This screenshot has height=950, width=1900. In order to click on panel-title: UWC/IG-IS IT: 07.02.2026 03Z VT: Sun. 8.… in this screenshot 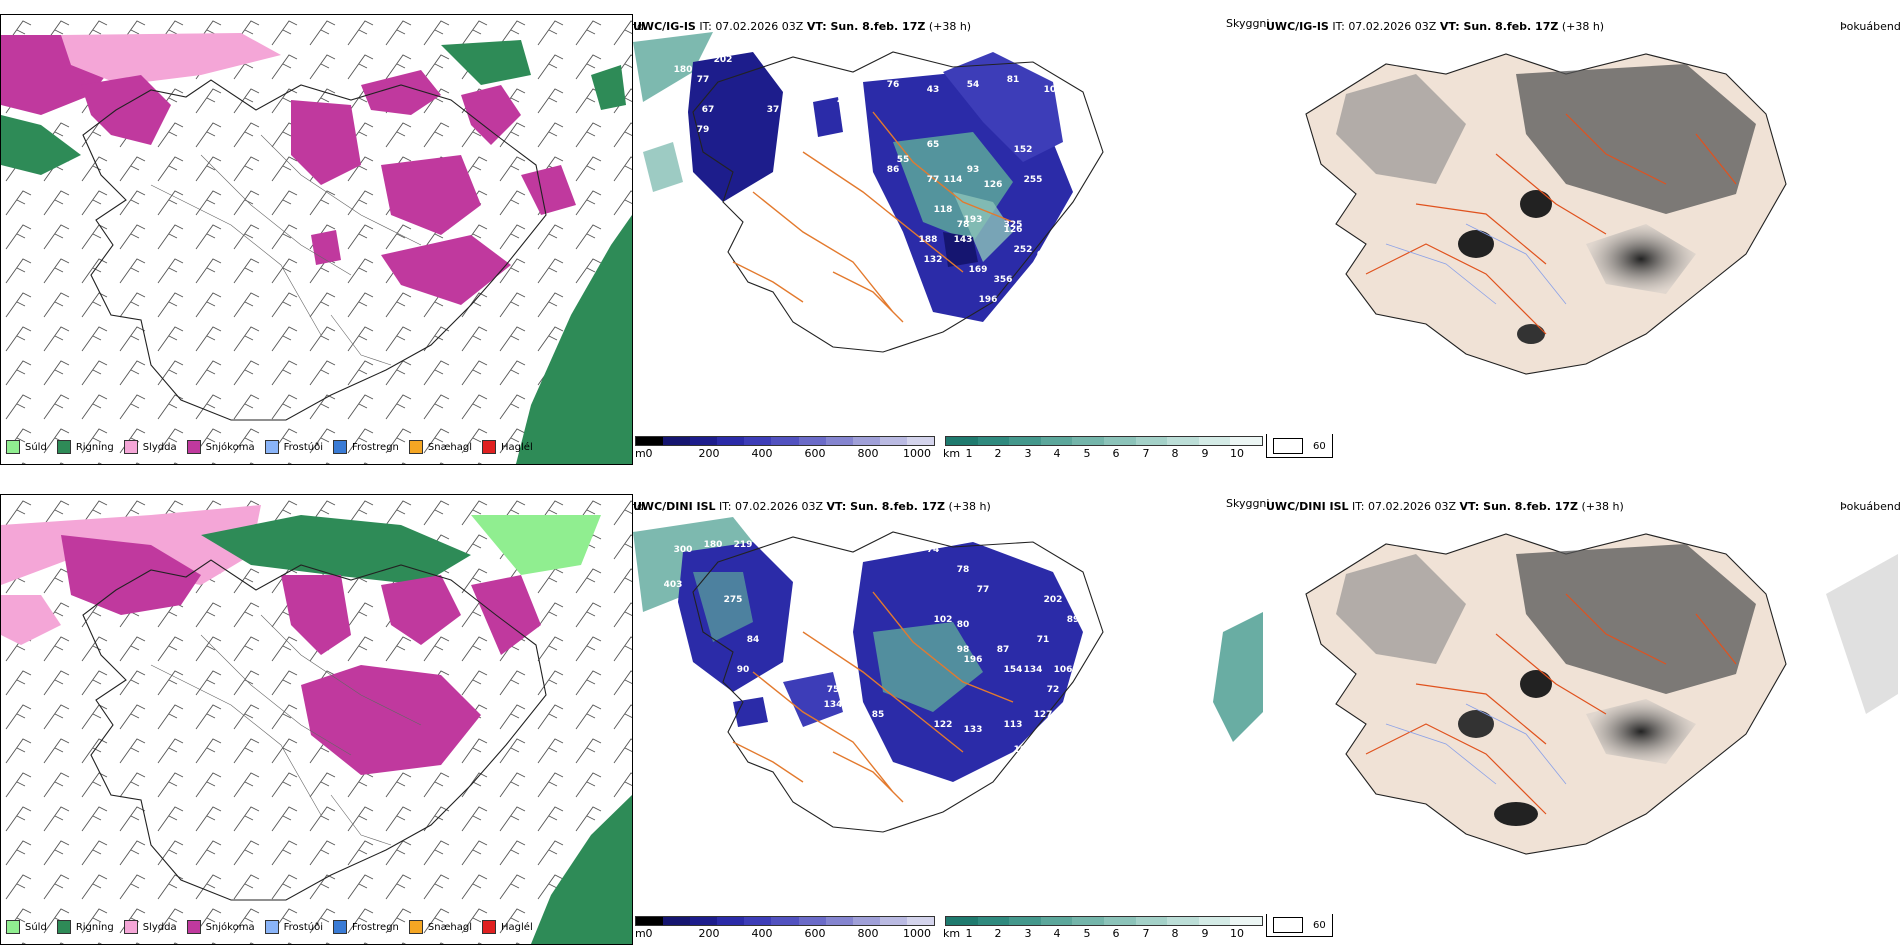, I will do `click(1435, 26)`.